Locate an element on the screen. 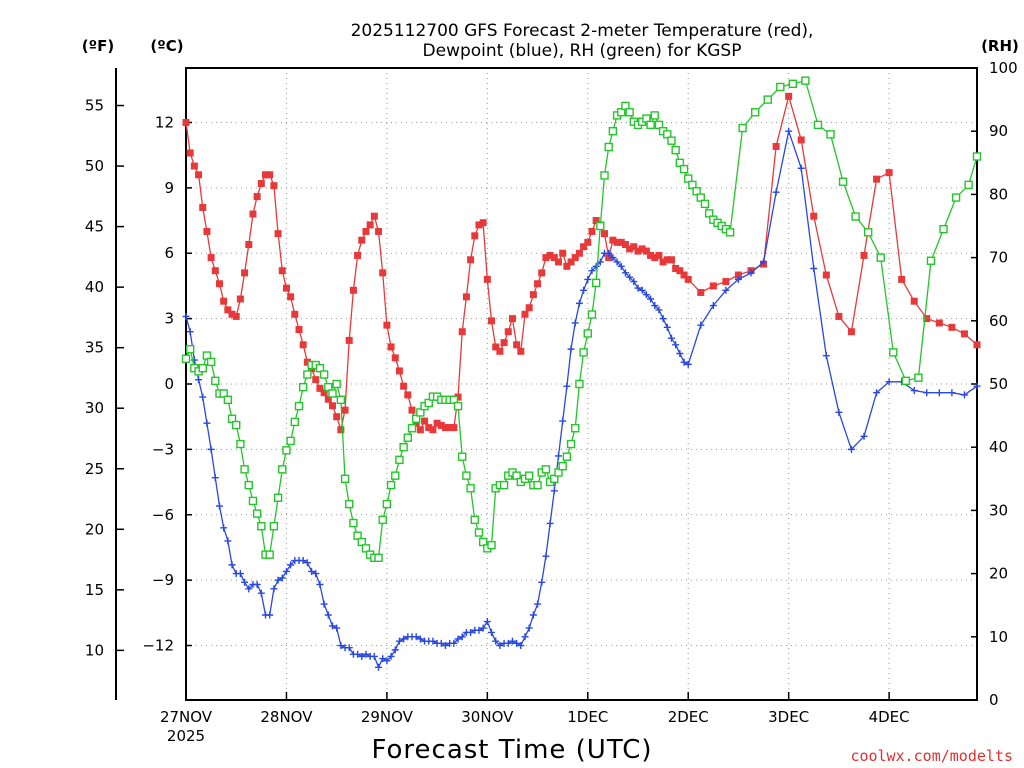  rh-tick-label: 20 is located at coordinates (998, 574).